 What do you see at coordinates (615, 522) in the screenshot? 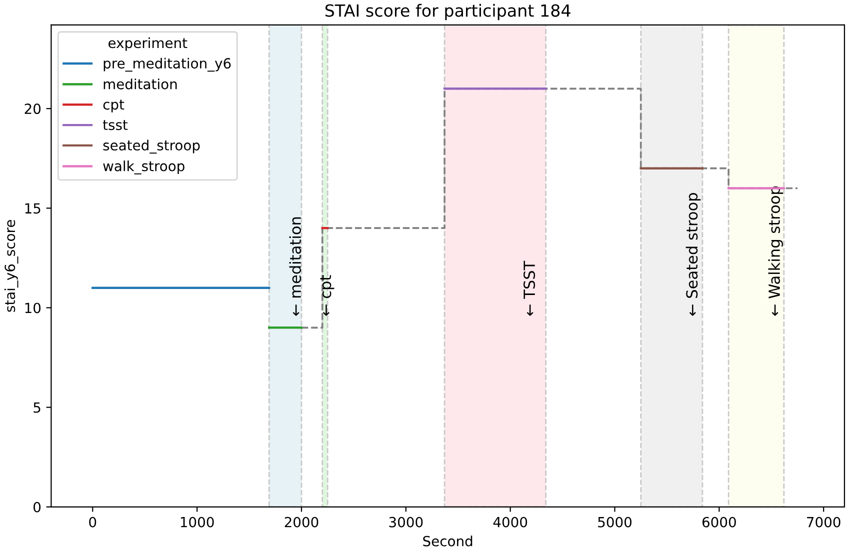
I see `x-tick-label: 5000` at bounding box center [615, 522].